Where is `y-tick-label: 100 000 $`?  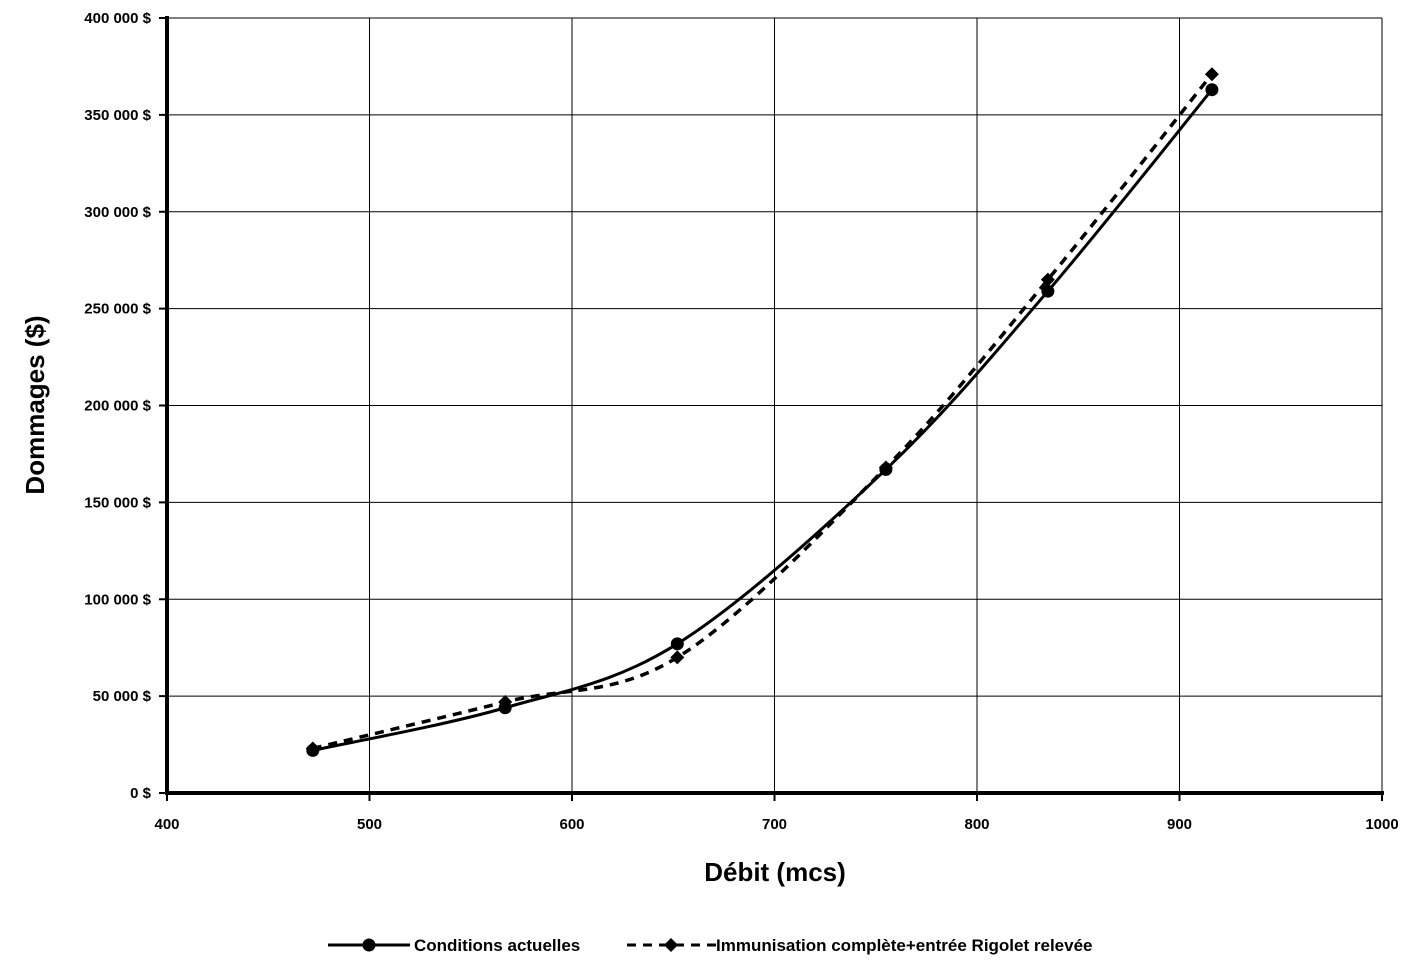
y-tick-label: 100 000 $ is located at coordinates (117, 599).